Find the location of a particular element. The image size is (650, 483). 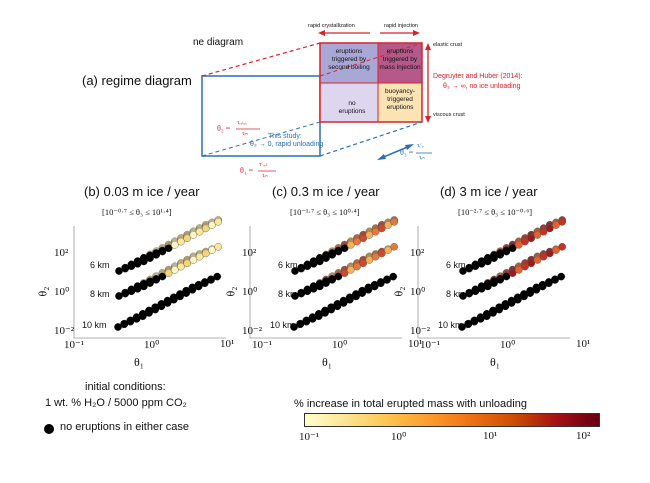

theta3-def-lhs: θ₃ = is located at coordinates (407, 152).